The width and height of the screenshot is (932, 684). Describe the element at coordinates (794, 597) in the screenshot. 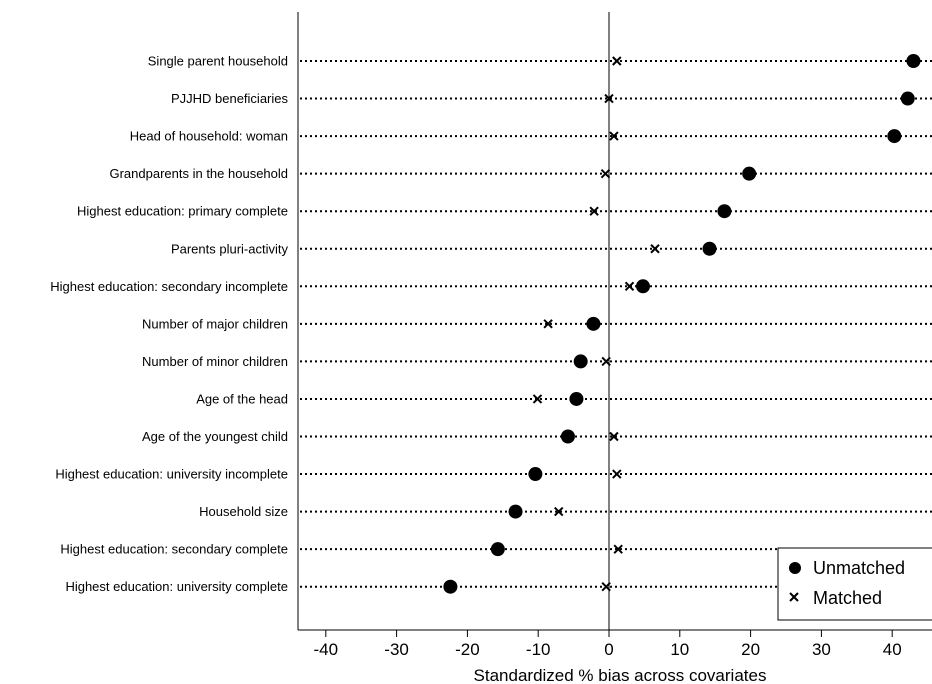

I see `legend-matched-marker` at that location.